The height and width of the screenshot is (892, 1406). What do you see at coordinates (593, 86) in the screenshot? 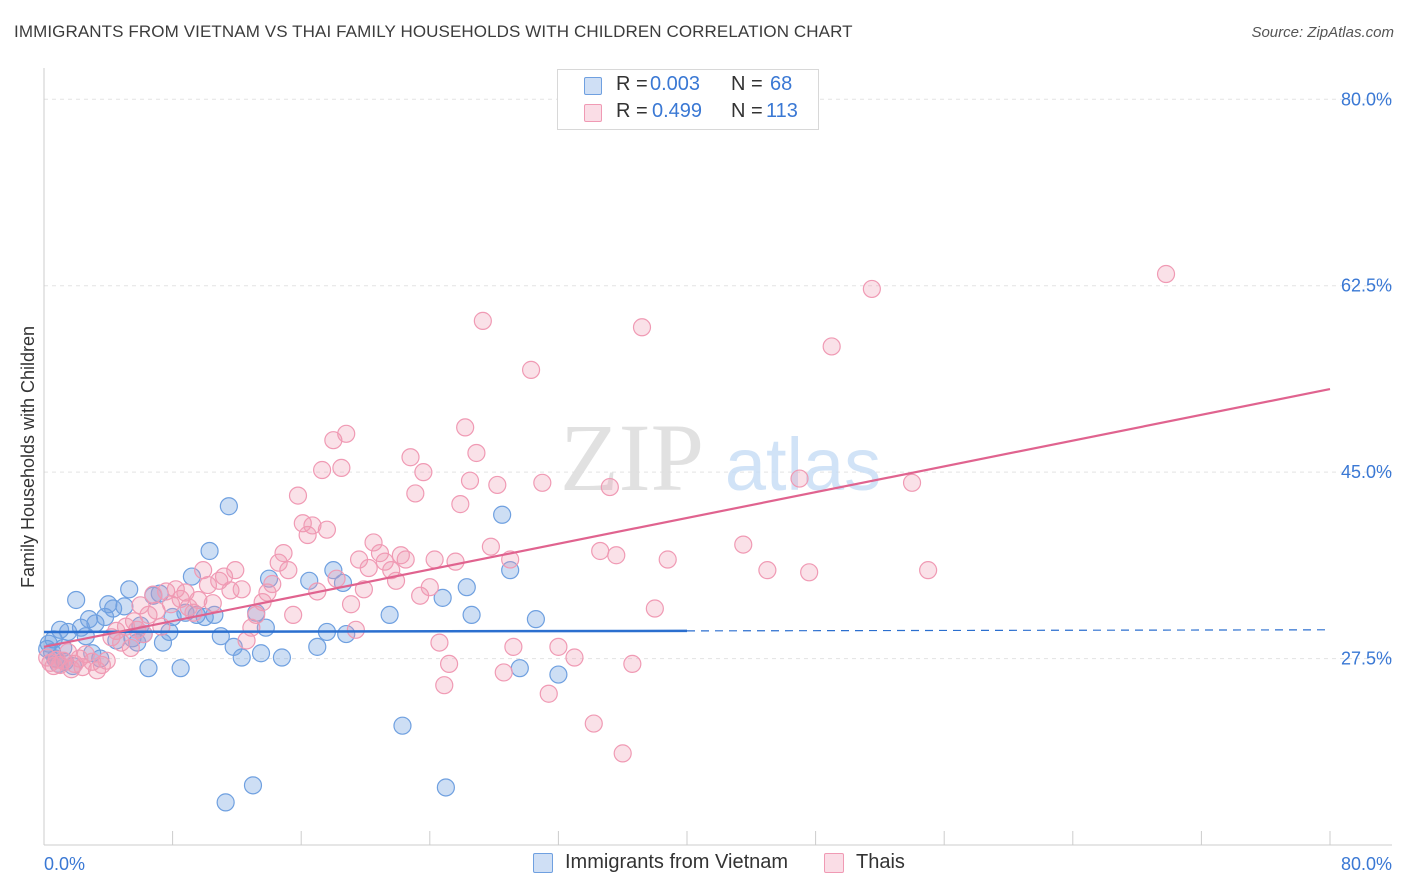
I see `legend-swatch-vietnam` at bounding box center [593, 86].